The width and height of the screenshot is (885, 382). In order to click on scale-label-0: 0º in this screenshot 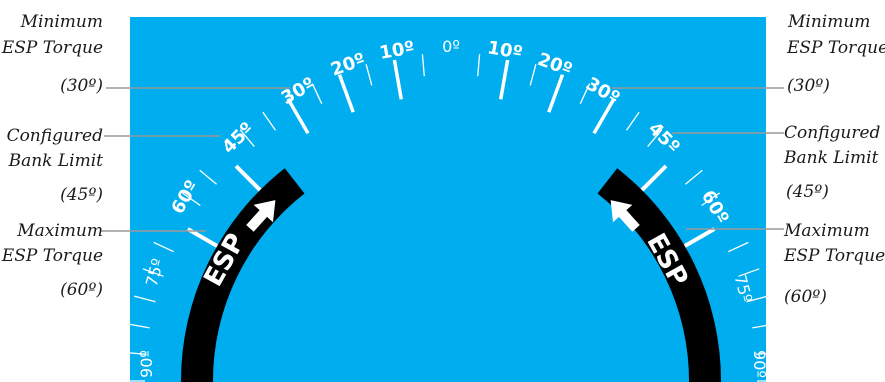, I will do `click(451, 46)`.